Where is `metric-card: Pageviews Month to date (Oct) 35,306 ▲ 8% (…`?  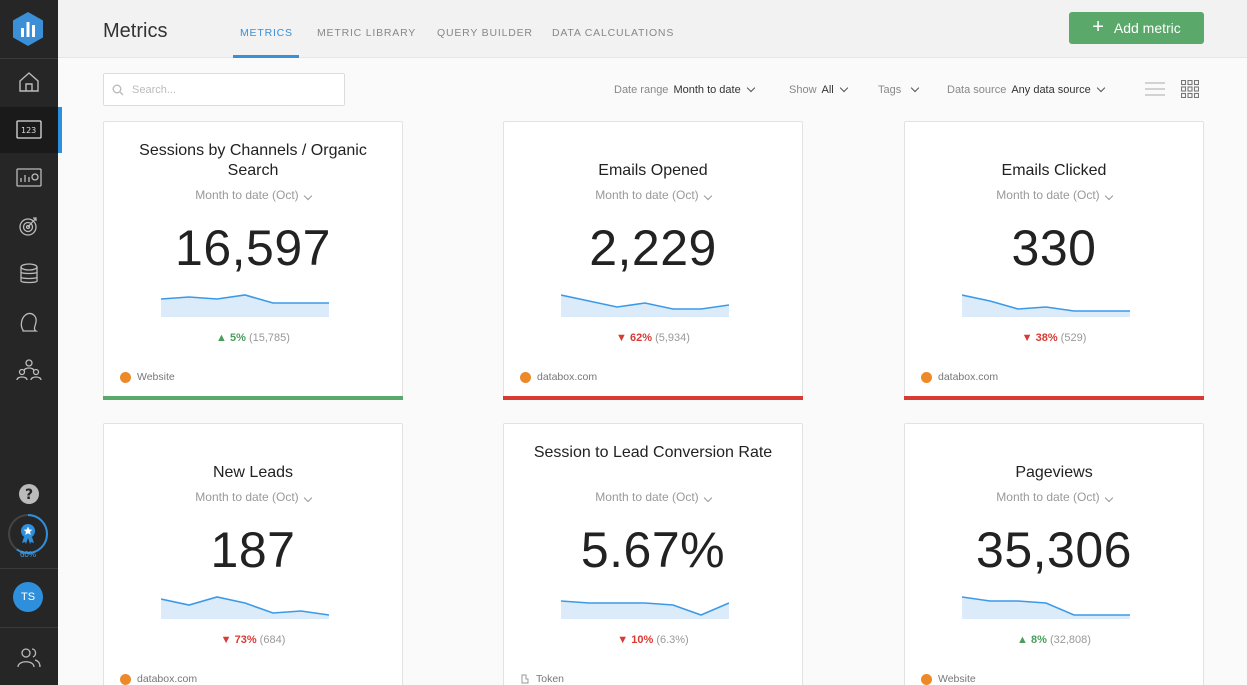
metric-card: Pageviews Month to date (Oct) 35,306 ▲ 8% (… is located at coordinates (1054, 554).